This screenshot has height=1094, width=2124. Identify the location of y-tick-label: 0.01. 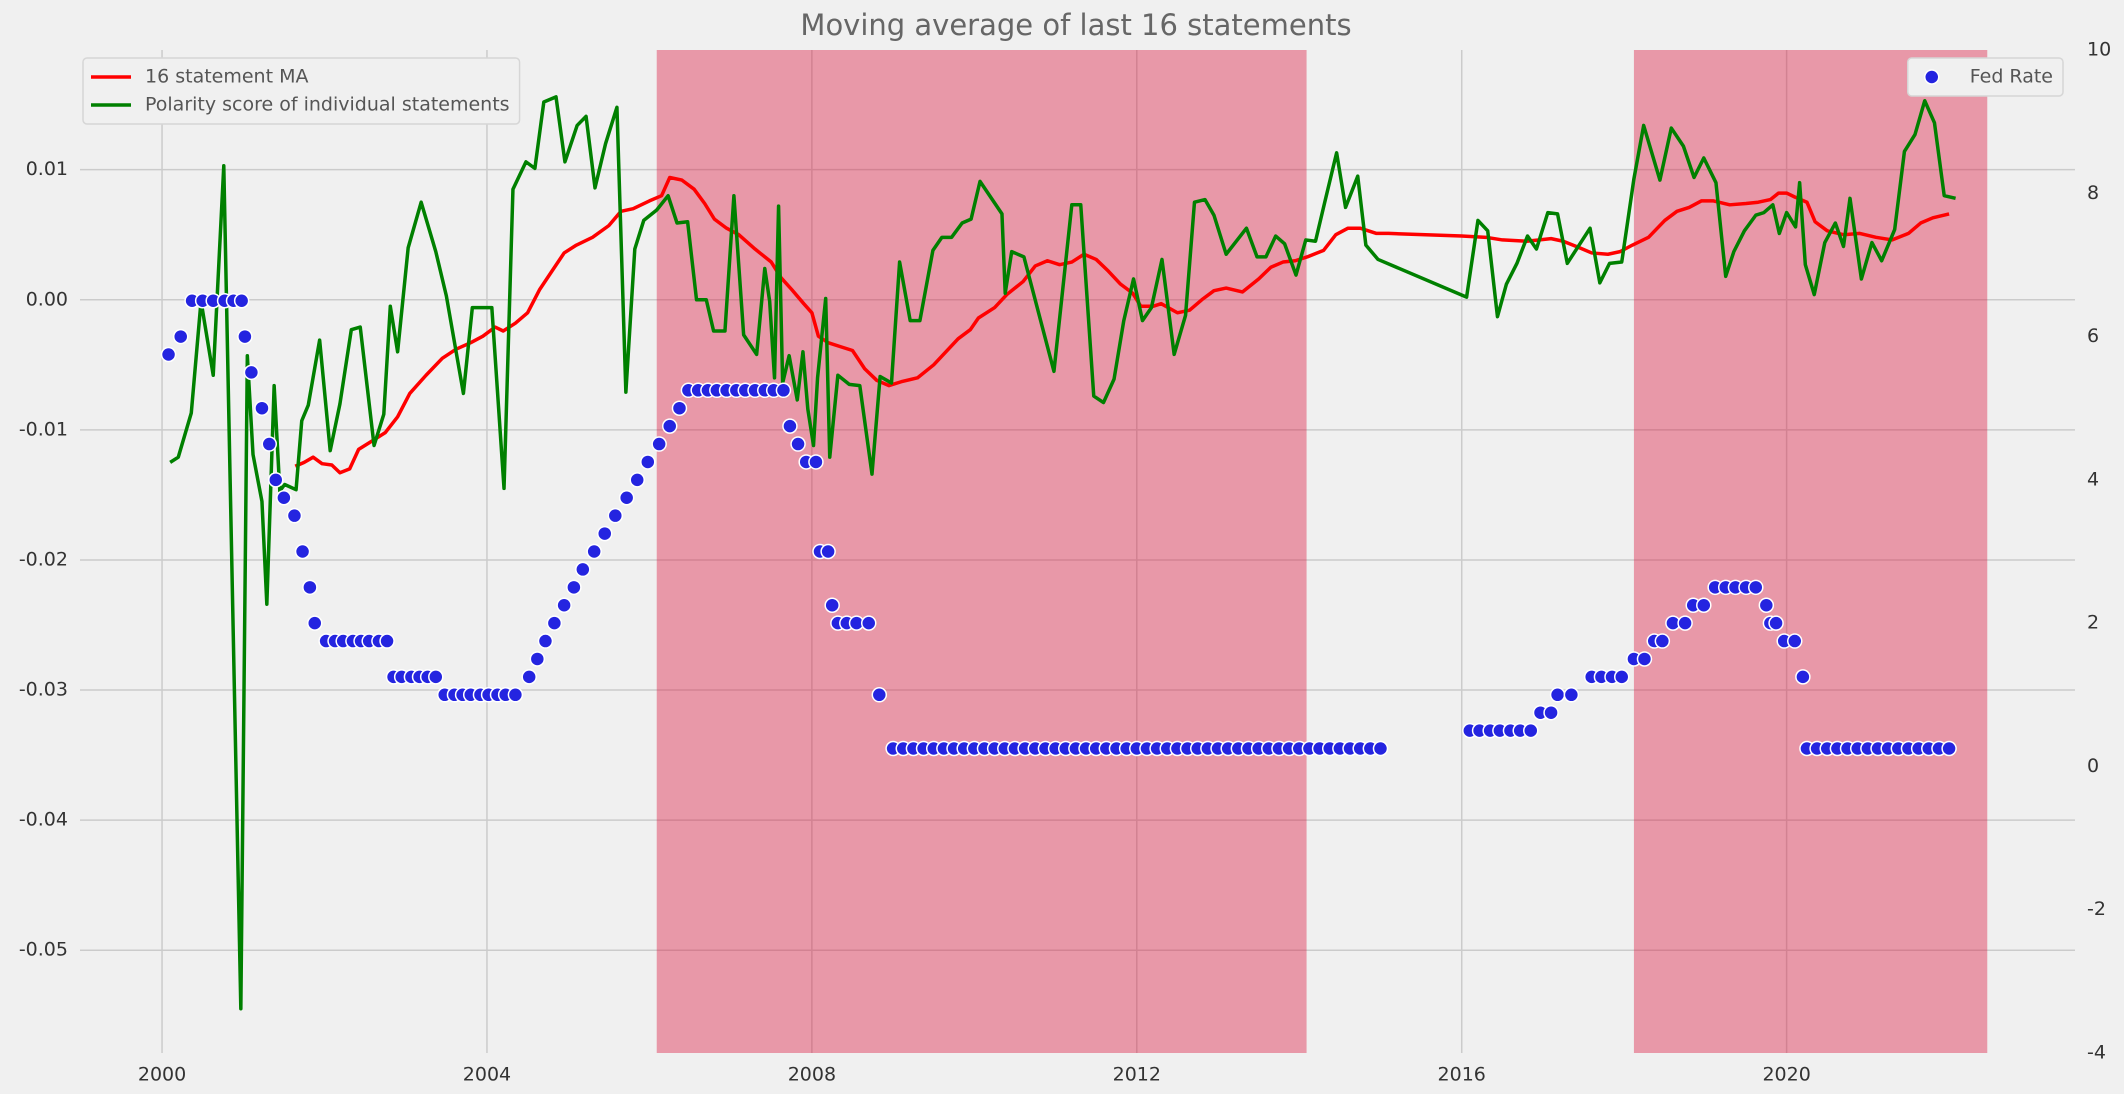
(47, 169).